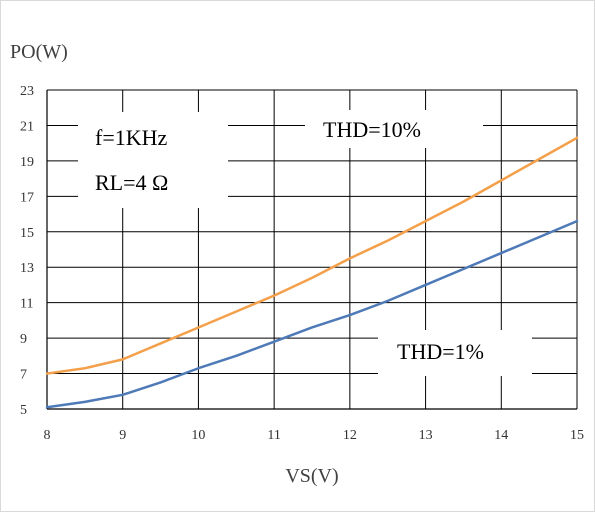 This screenshot has height=512, width=595. I want to click on x-tick-label: 13, so click(426, 435).